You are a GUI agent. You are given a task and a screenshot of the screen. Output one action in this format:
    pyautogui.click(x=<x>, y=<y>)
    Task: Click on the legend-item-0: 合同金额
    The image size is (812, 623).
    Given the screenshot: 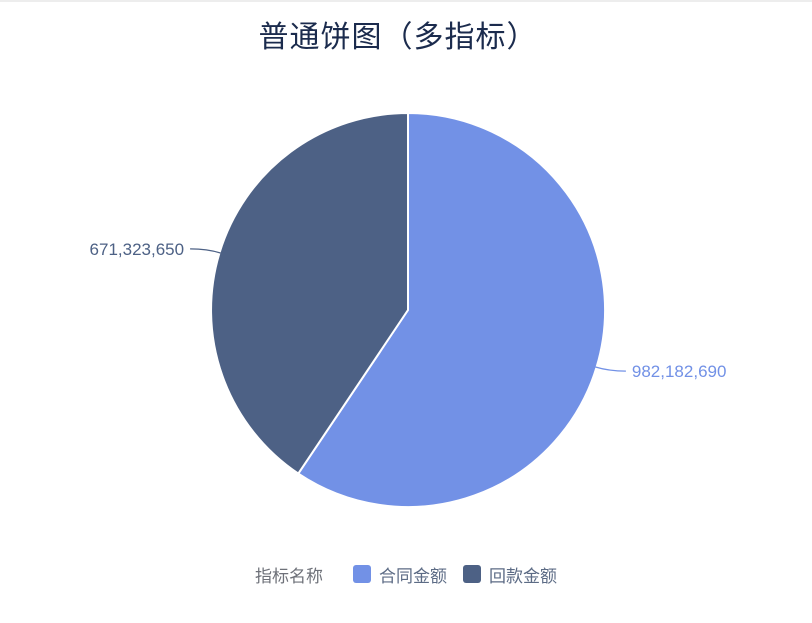 What is the action you would take?
    pyautogui.click(x=400, y=574)
    